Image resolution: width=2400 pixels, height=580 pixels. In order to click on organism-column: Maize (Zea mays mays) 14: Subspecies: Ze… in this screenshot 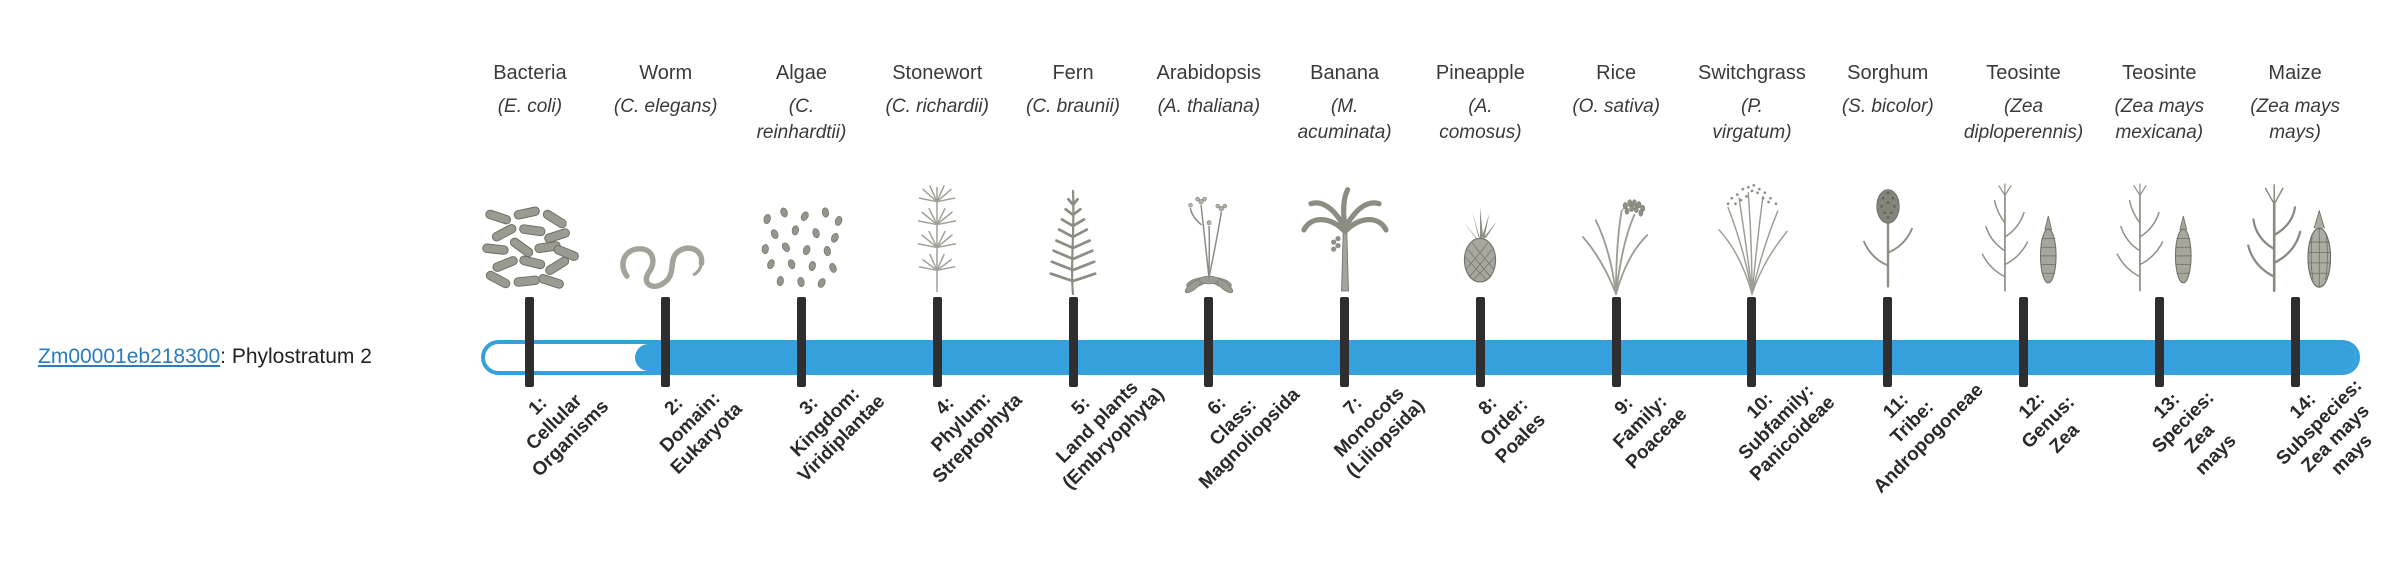, I will do `click(2302, 290)`.